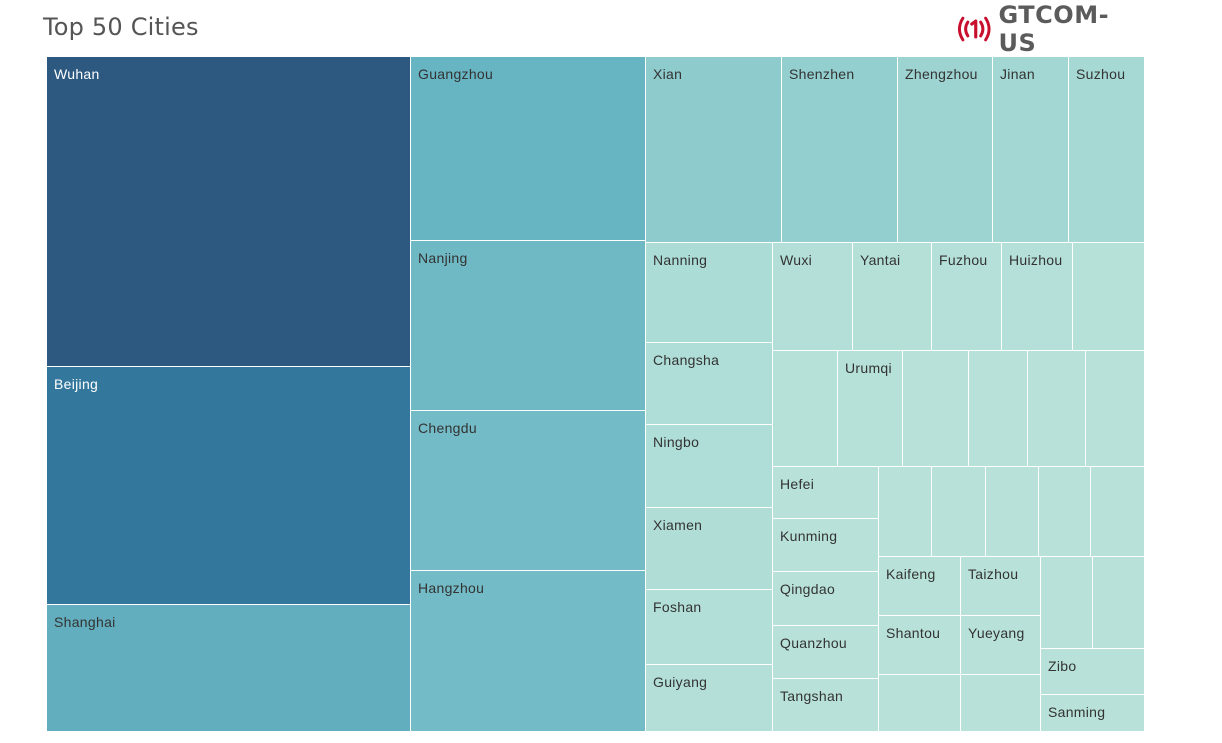  What do you see at coordinates (920, 645) in the screenshot?
I see `treemap-cell-shantou: Shantou` at bounding box center [920, 645].